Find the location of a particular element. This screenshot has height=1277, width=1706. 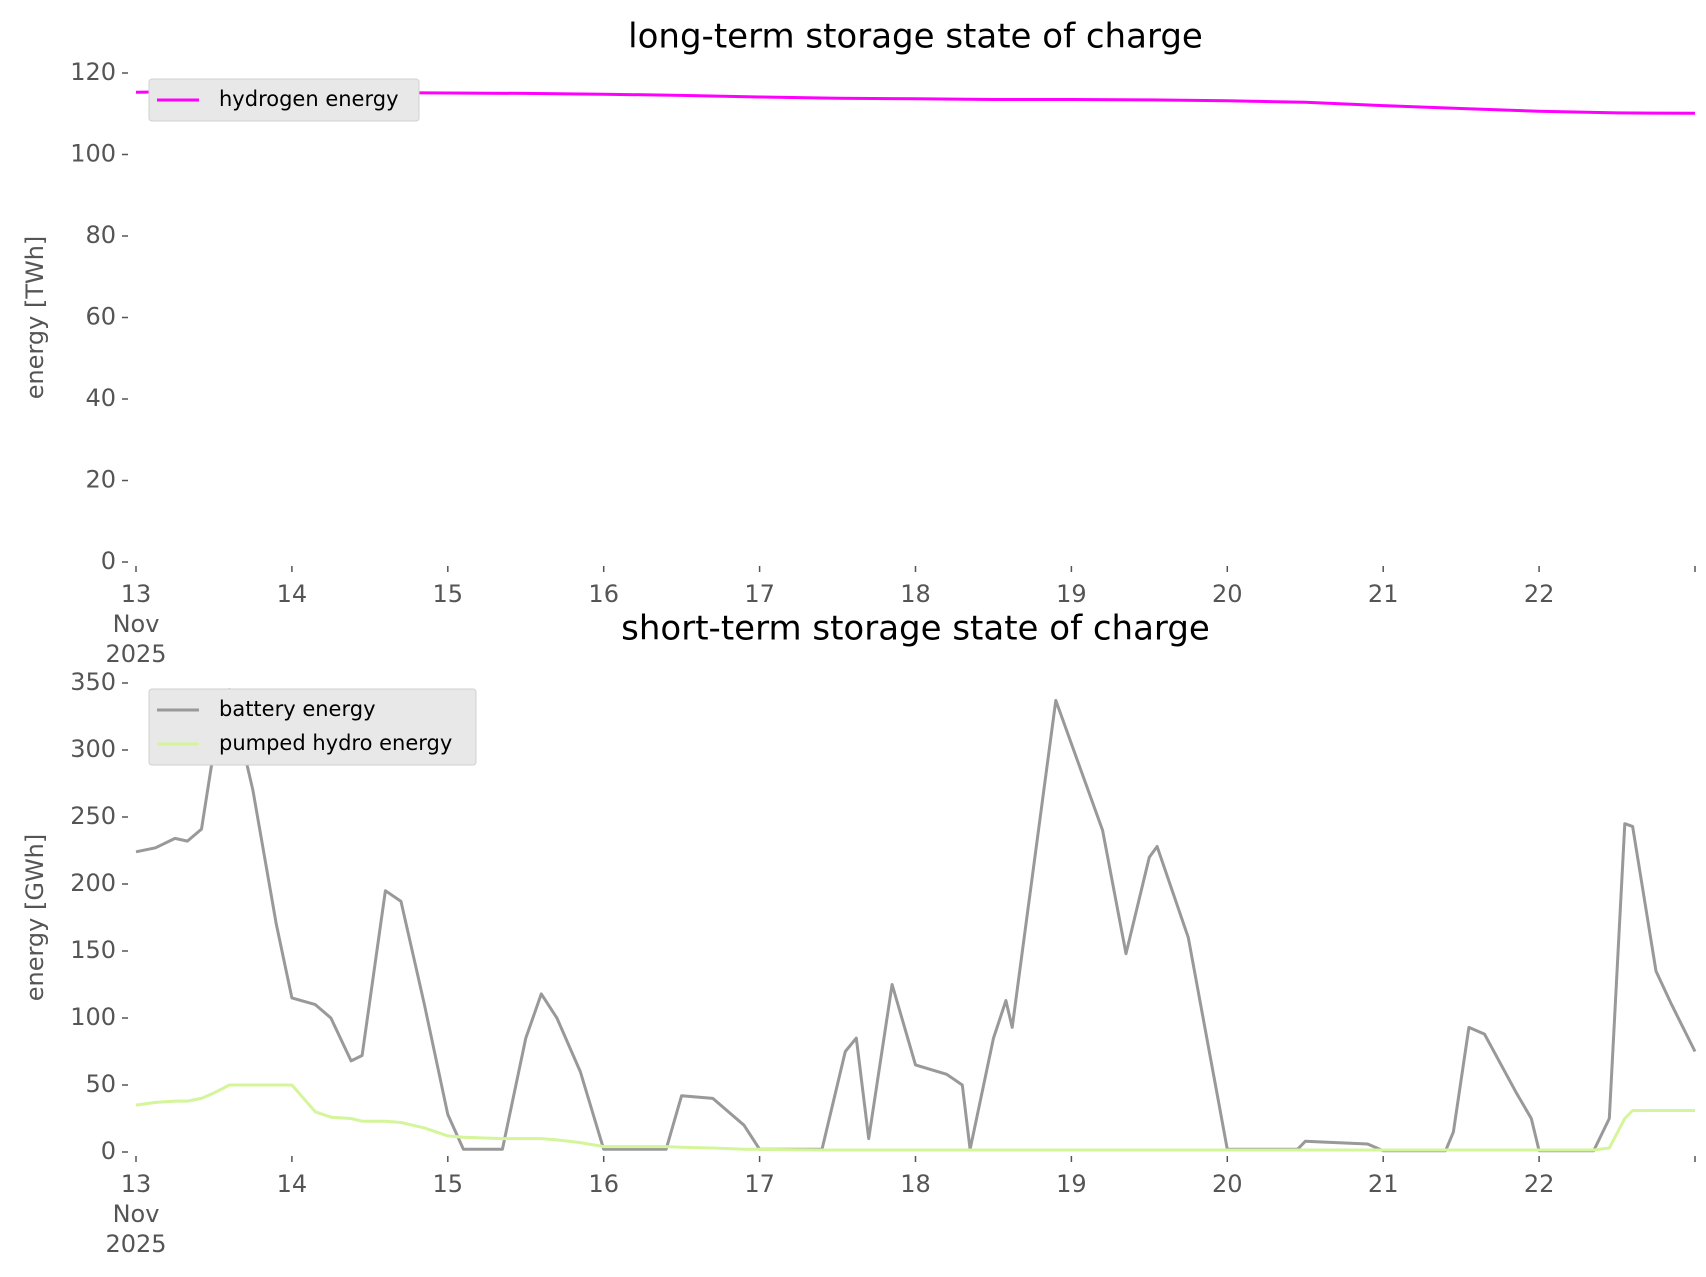

chart-title: short-term storage state of charge is located at coordinates (915, 629).